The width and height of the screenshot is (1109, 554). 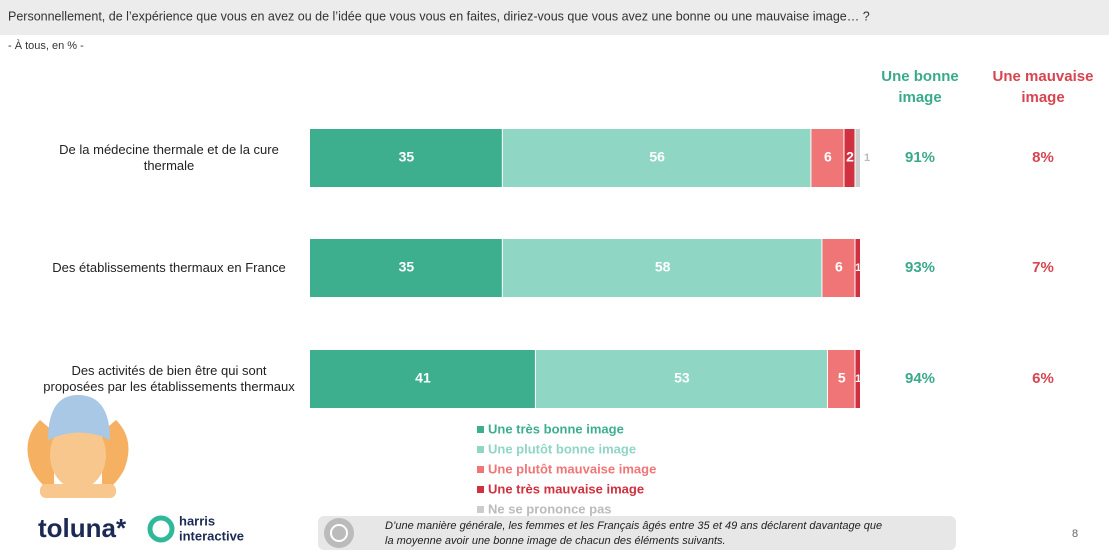 What do you see at coordinates (920, 87) in the screenshot?
I see `summary-header: Une bonne image` at bounding box center [920, 87].